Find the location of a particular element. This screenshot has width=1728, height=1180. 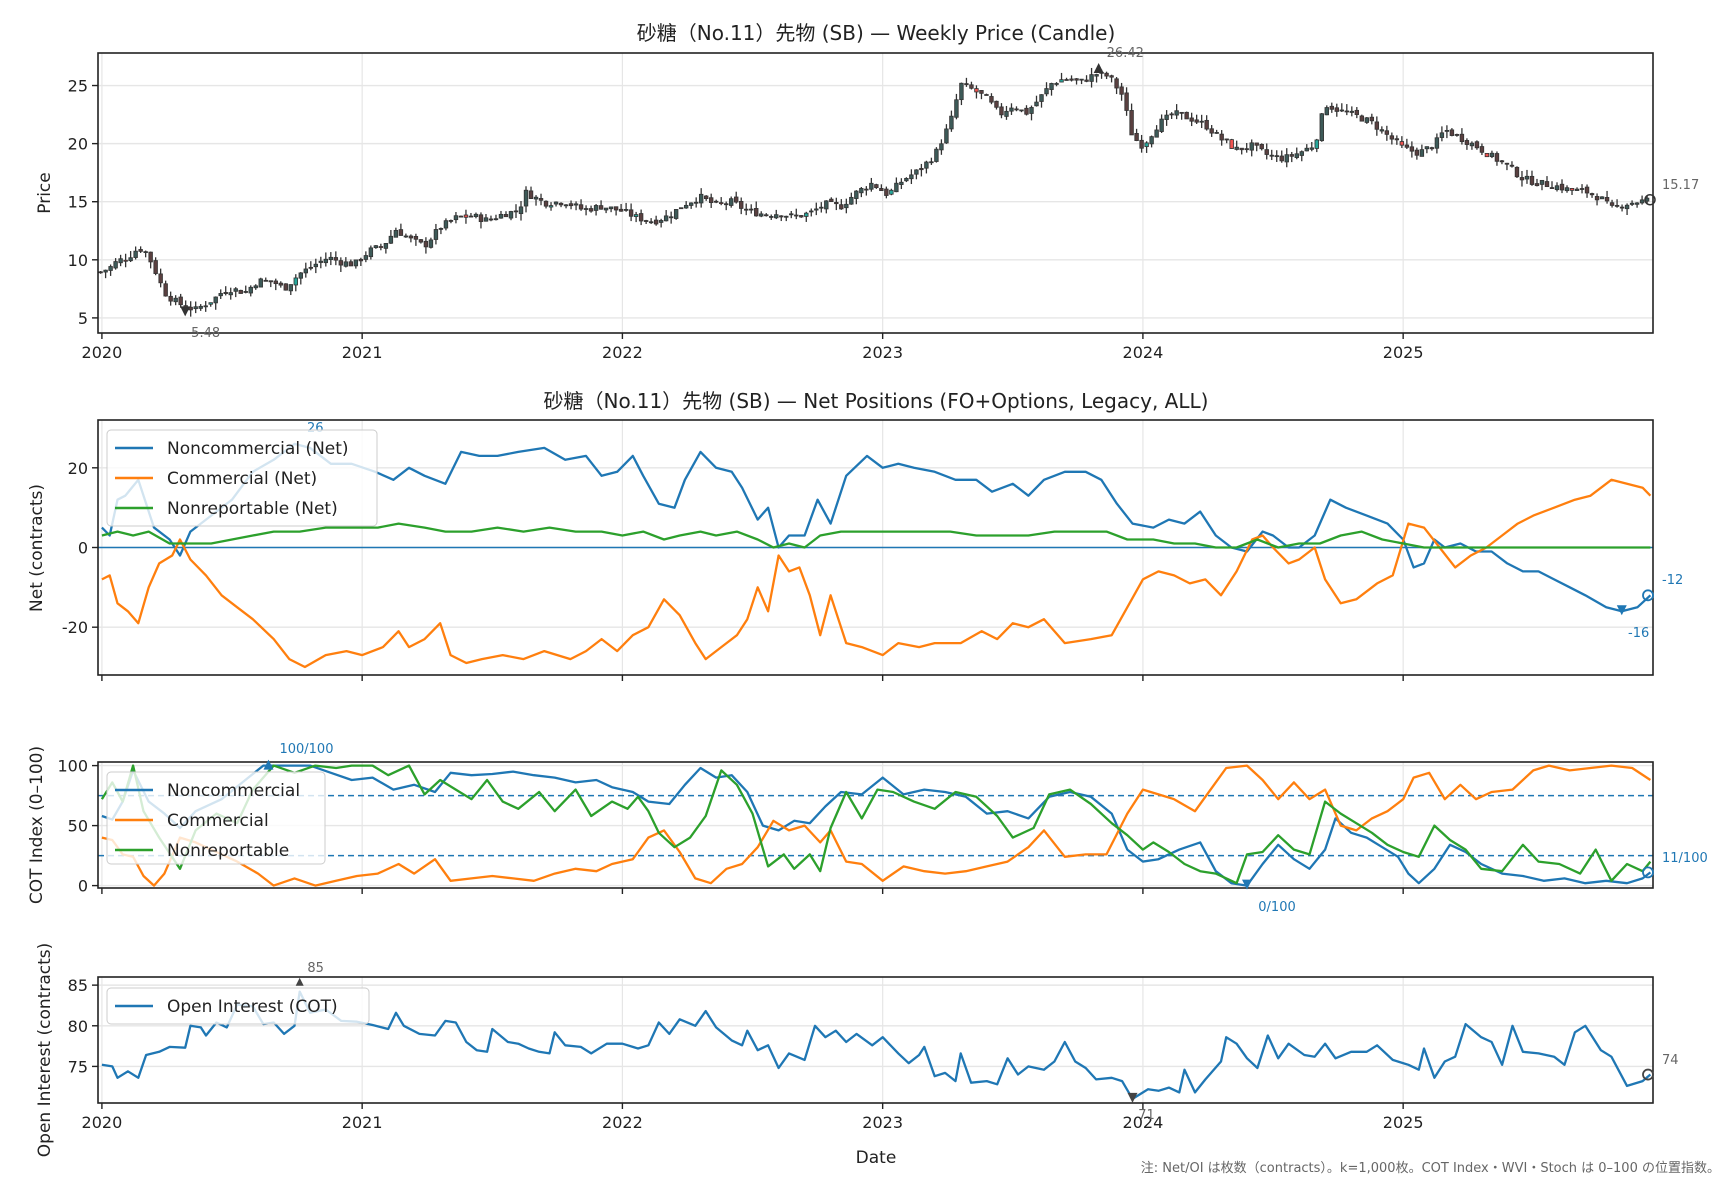

cot-y-ticks: 0 50 100 is located at coordinates (77, 826).